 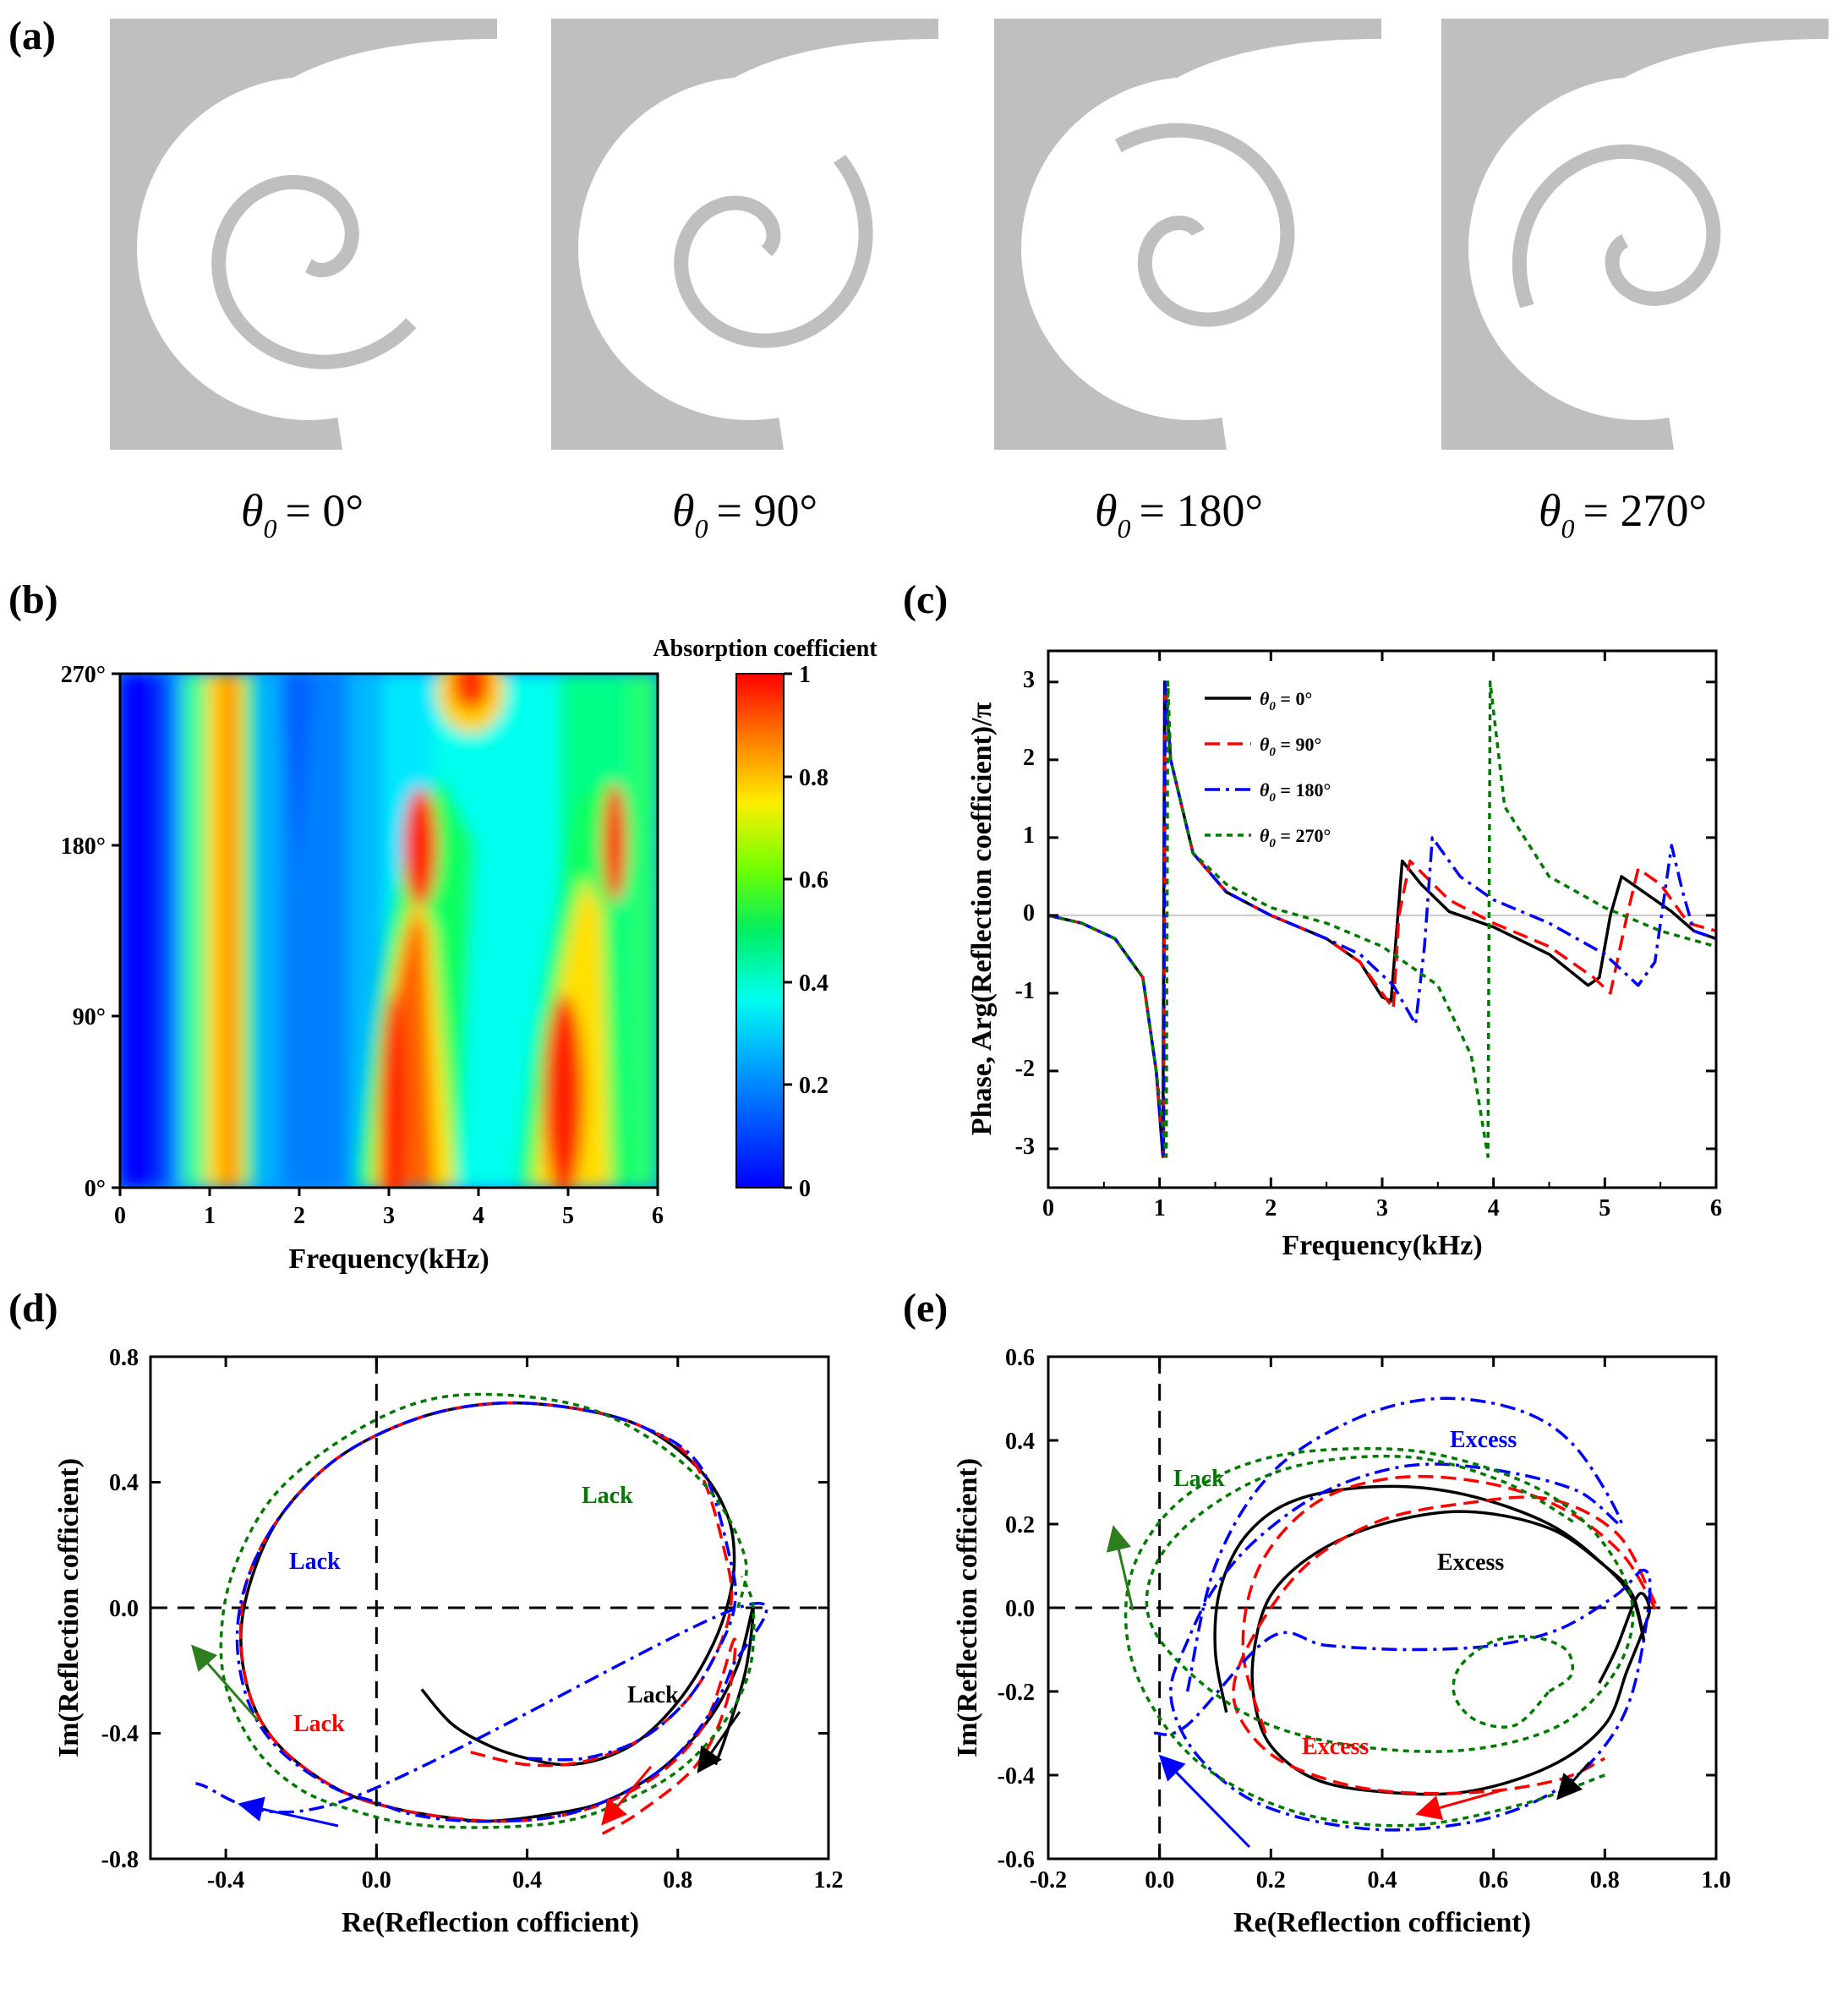 What do you see at coordinates (376, 1880) in the screenshot?
I see `d-x-tick: 0.0` at bounding box center [376, 1880].